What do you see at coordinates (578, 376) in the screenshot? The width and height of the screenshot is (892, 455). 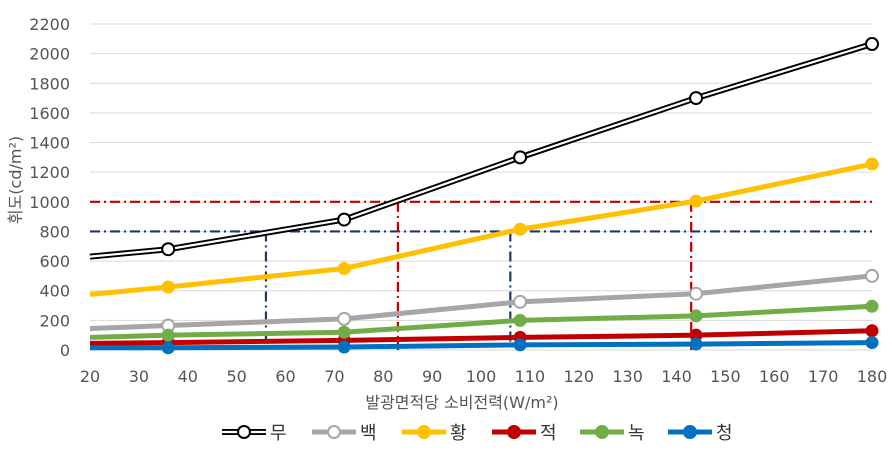 I see `x-tick-label: 120` at bounding box center [578, 376].